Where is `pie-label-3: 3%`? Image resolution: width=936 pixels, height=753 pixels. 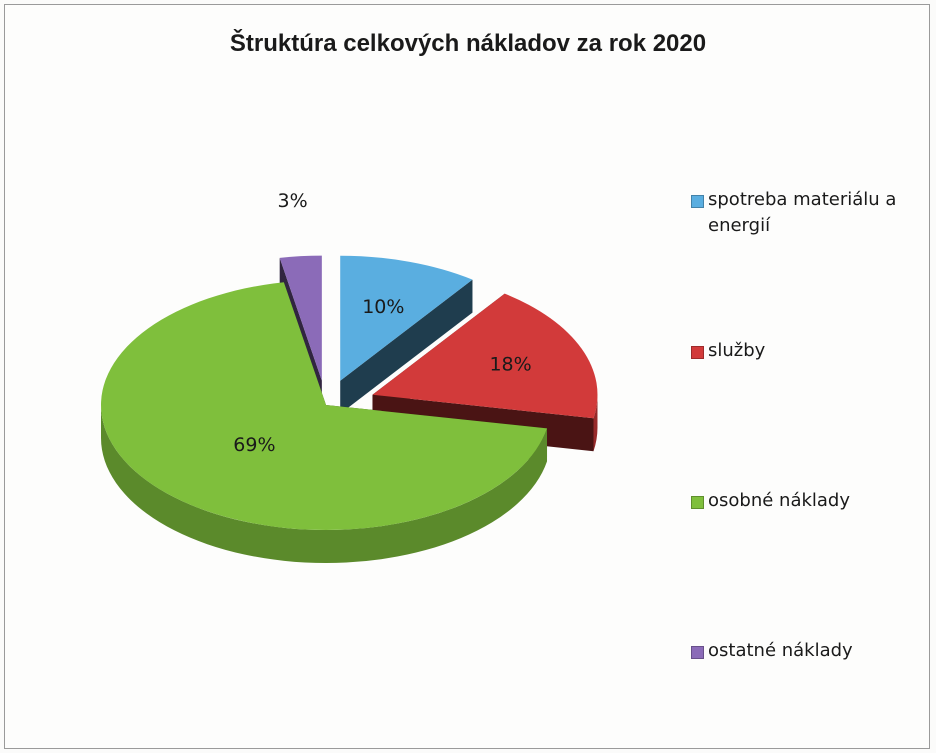
pie-label-3: 3% is located at coordinates (293, 201).